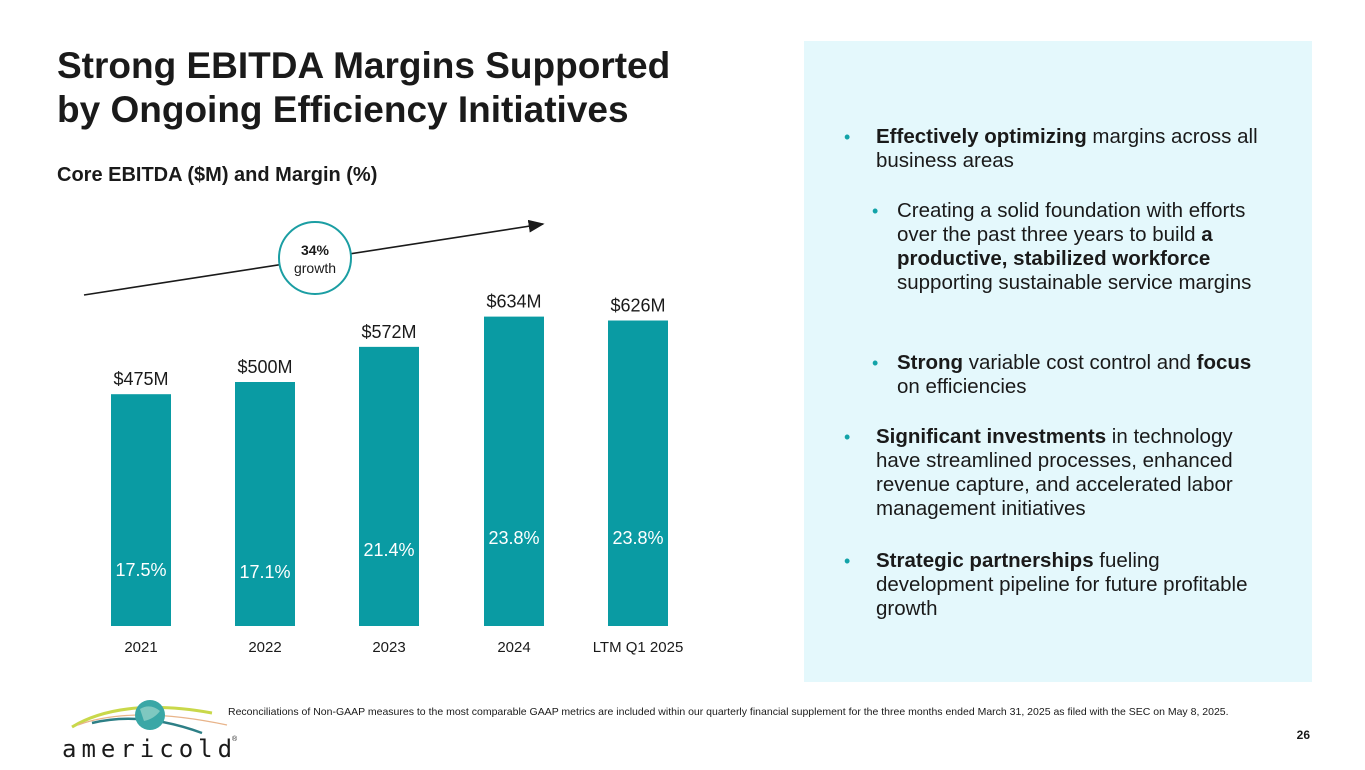  What do you see at coordinates (264, 367) in the screenshot?
I see `bar-value-label: $500M` at bounding box center [264, 367].